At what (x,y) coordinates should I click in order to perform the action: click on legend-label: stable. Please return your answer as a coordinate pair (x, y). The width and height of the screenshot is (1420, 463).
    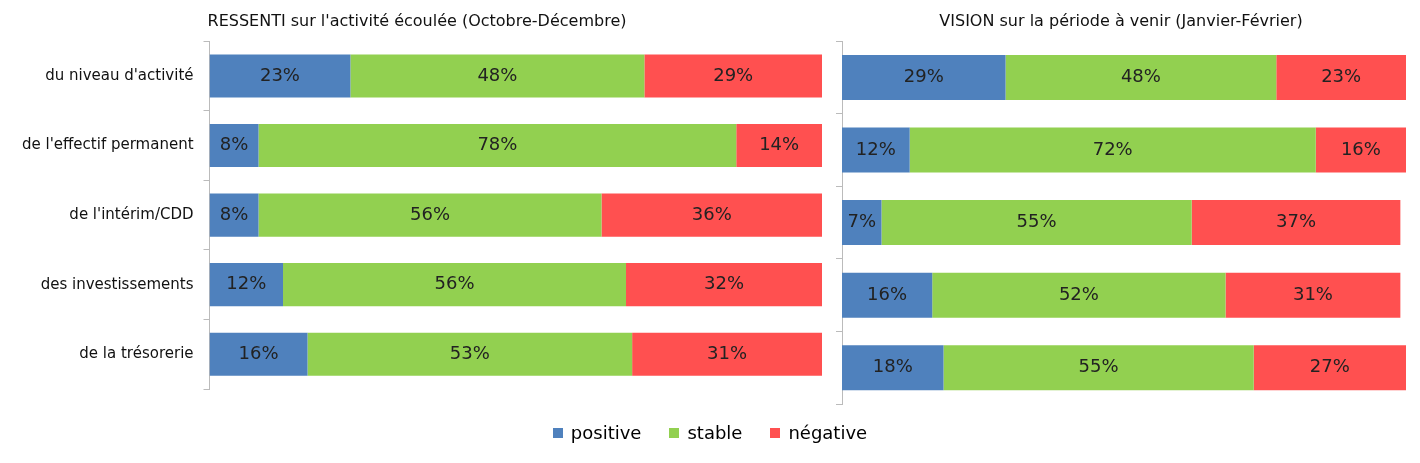
    Looking at the image, I should click on (715, 432).